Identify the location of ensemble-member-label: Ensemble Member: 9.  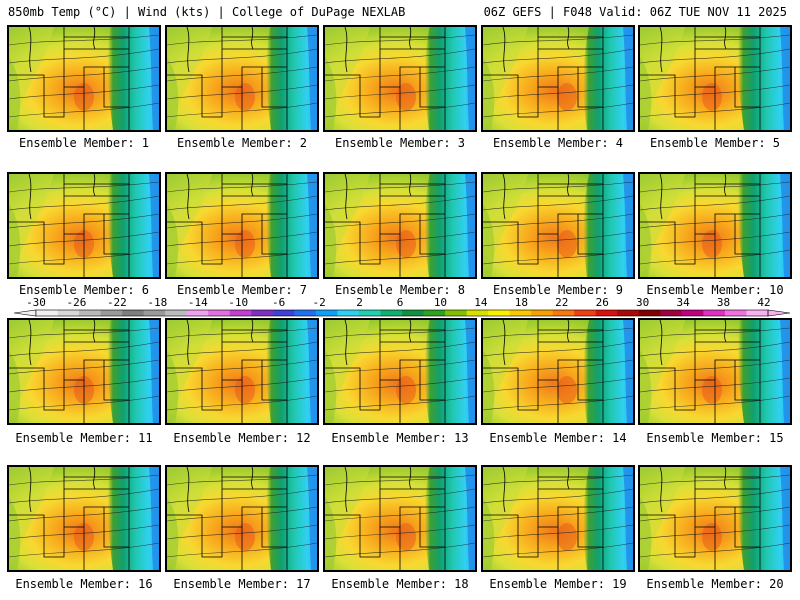
(558, 290).